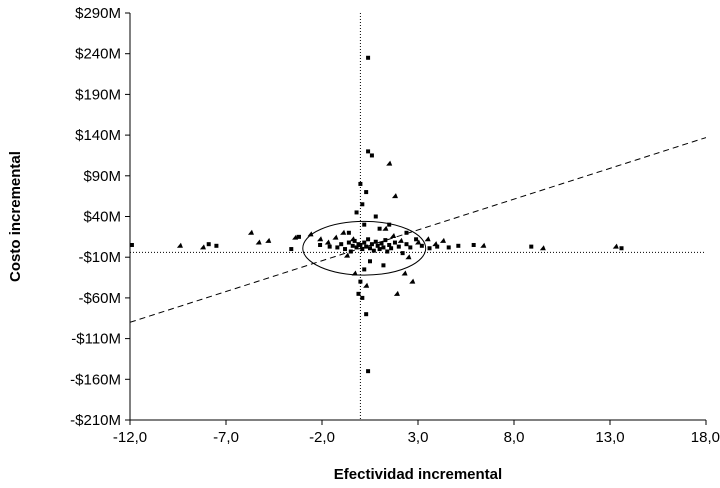 Image resolution: width=720 pixels, height=488 pixels. What do you see at coordinates (609, 437) in the screenshot?
I see `x-tick-label: 13,0` at bounding box center [609, 437].